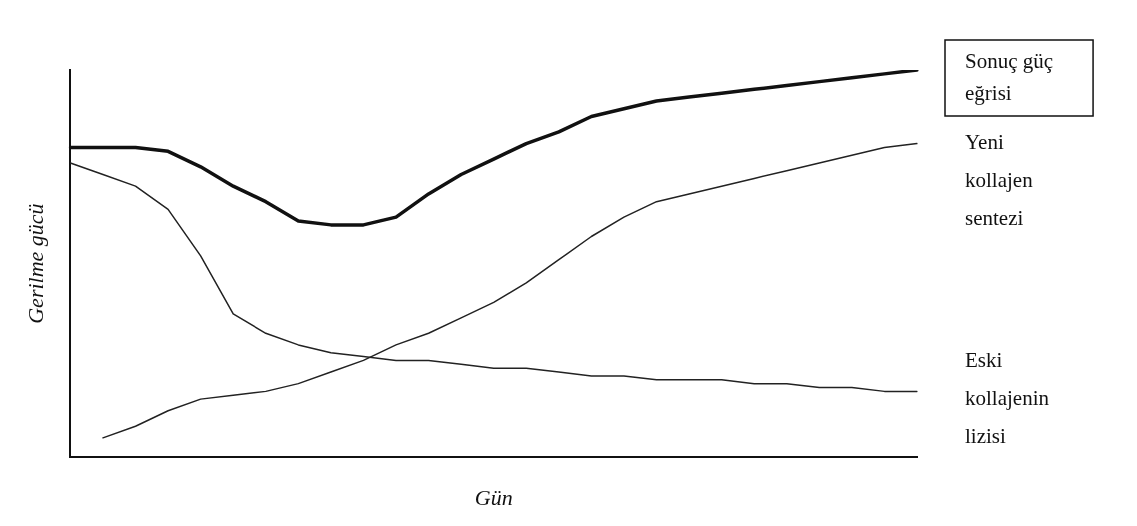 This screenshot has width=1137, height=526. I want to click on text: Sonuç güç eğrisi, so click(1009, 76).